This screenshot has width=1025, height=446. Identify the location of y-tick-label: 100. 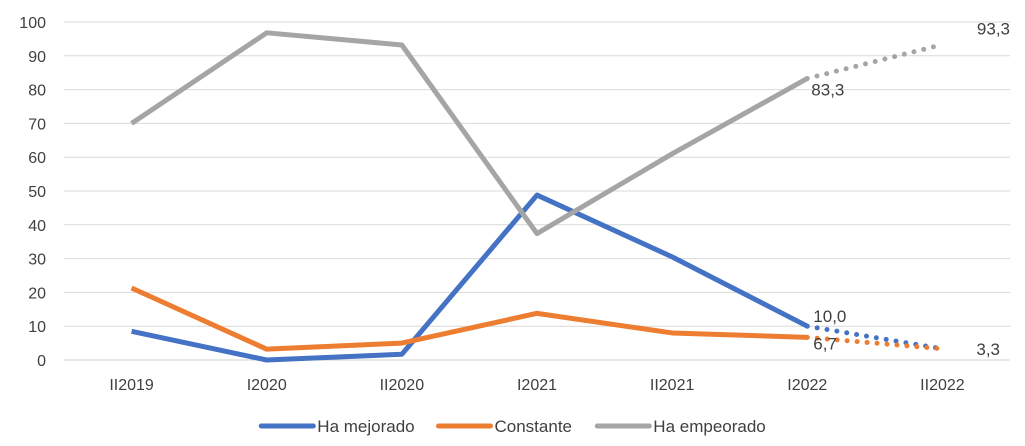
(32, 23).